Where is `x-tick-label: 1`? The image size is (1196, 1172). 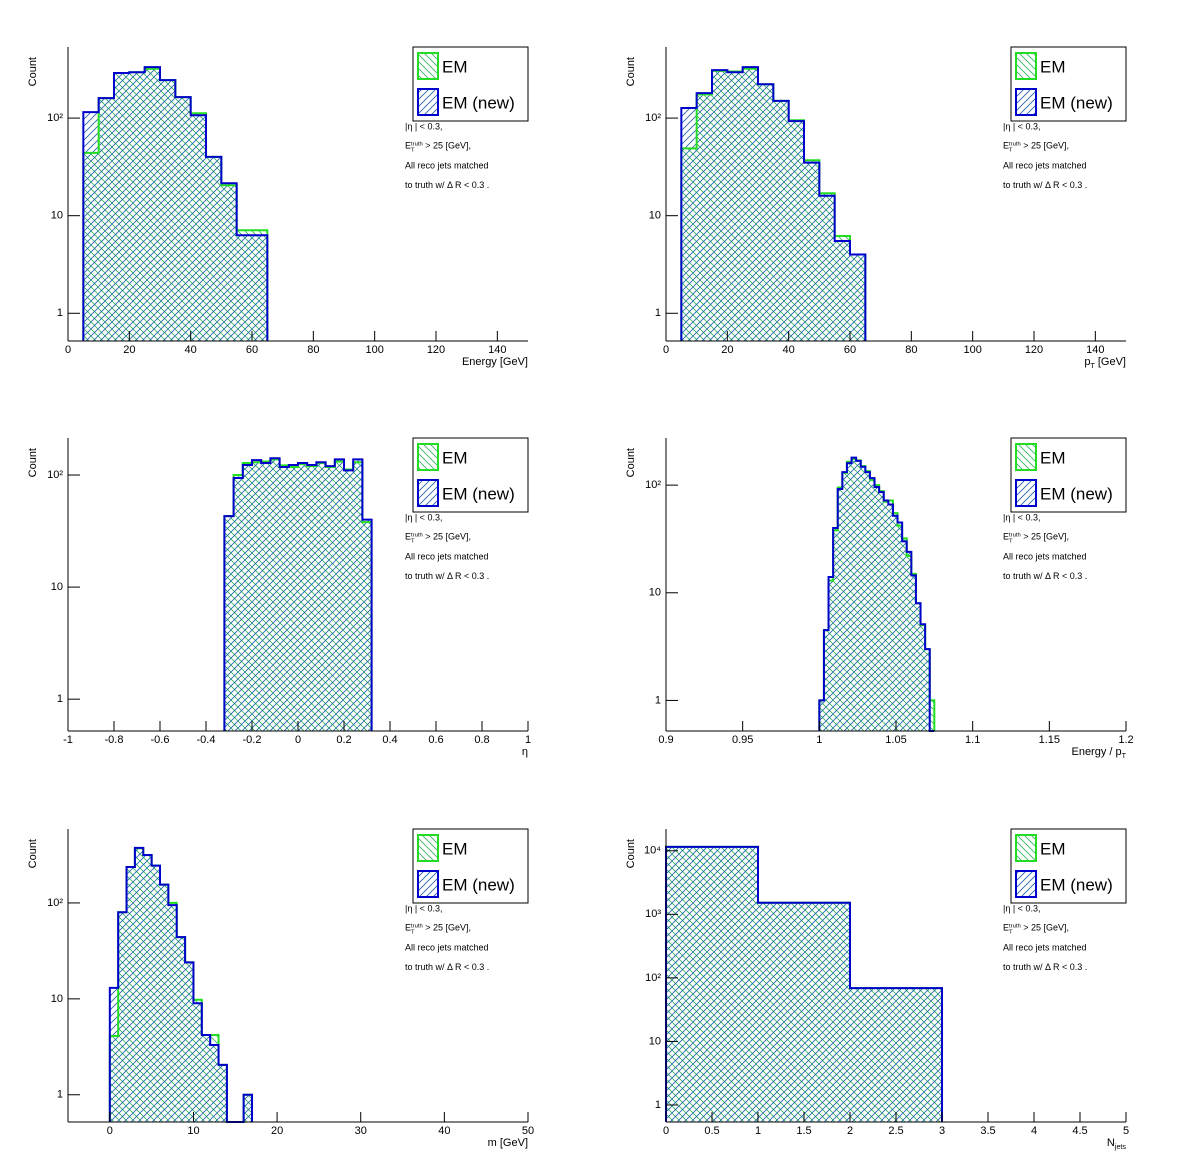 x-tick-label: 1 is located at coordinates (819, 740).